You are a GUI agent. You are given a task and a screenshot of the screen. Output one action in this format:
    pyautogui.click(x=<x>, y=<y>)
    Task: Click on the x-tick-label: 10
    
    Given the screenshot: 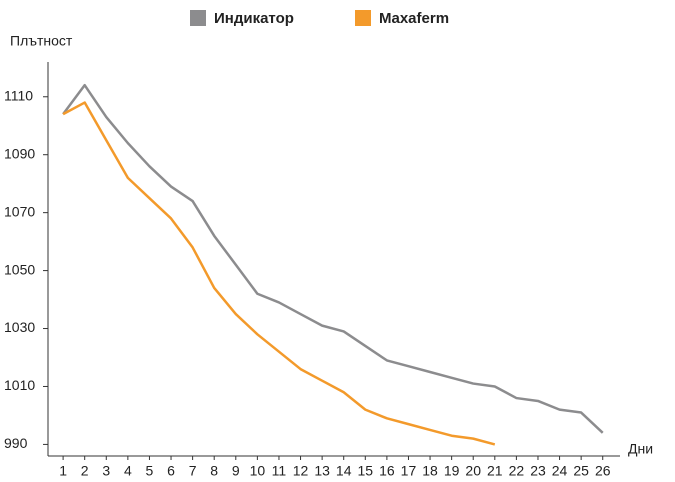 What is the action you would take?
    pyautogui.click(x=258, y=471)
    